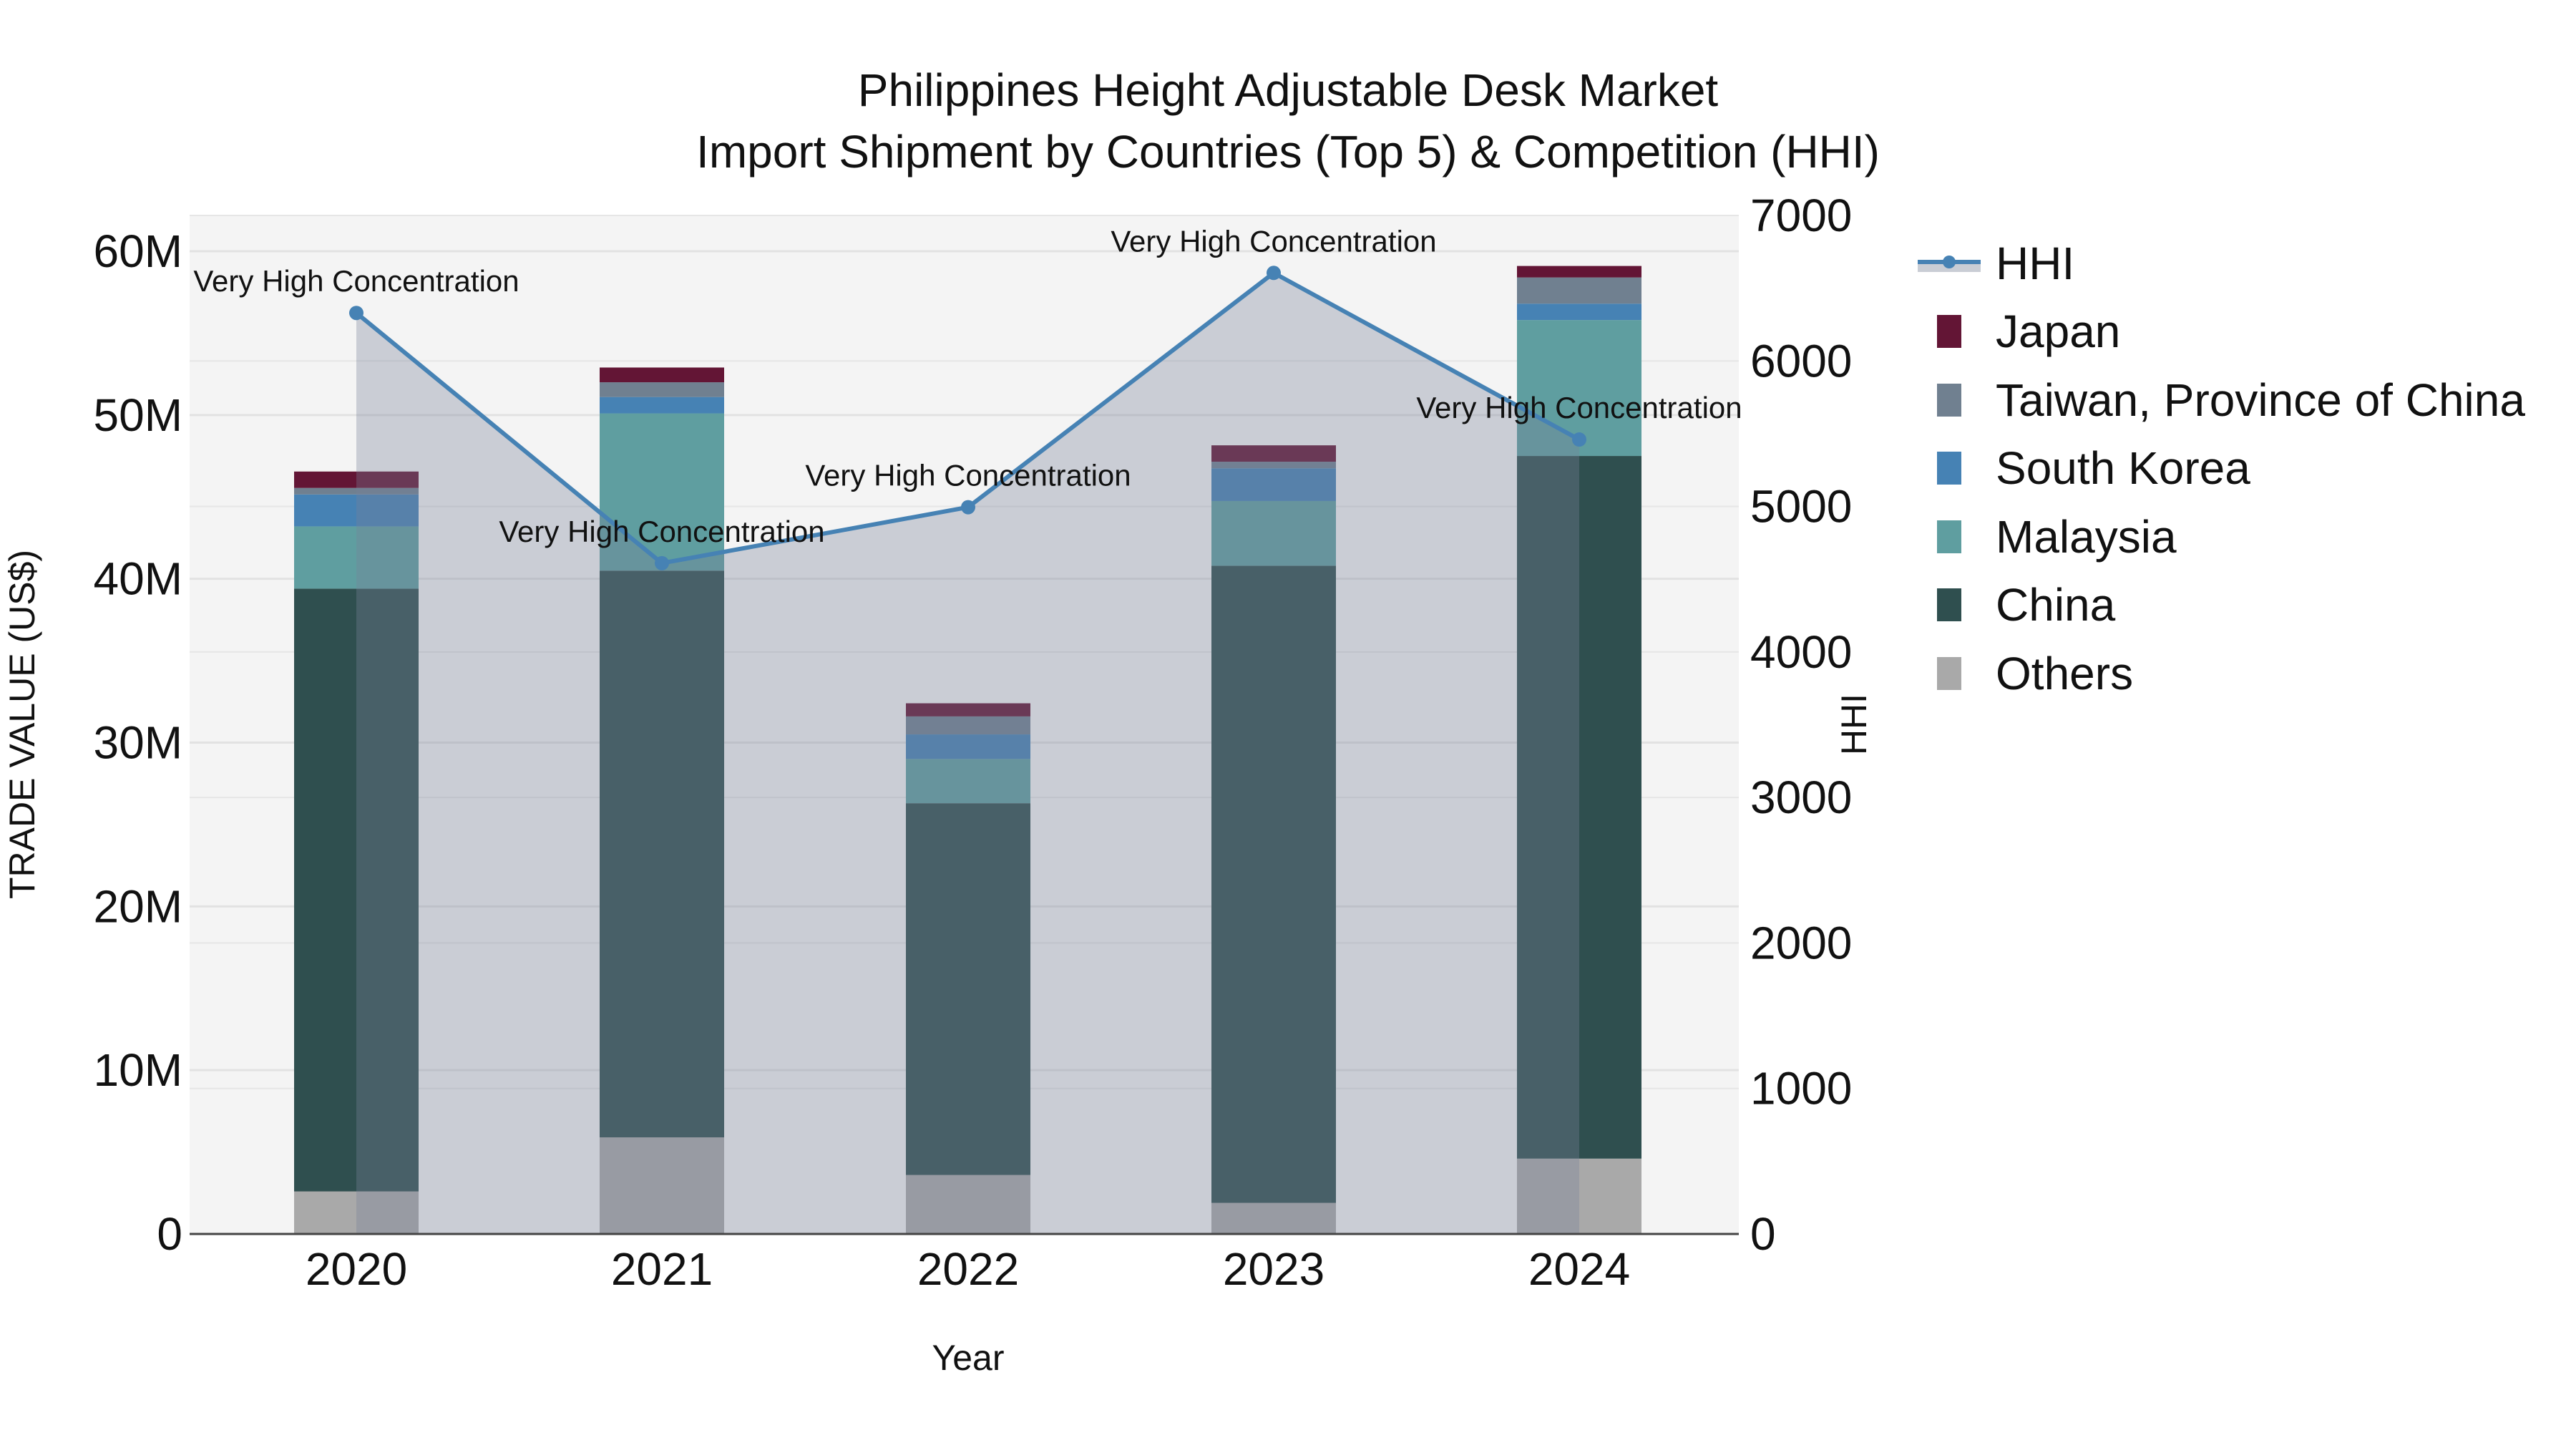 The height and width of the screenshot is (1453, 2576). What do you see at coordinates (2260, 400) in the screenshot?
I see `legend-label: Taiwan, Province of China` at bounding box center [2260, 400].